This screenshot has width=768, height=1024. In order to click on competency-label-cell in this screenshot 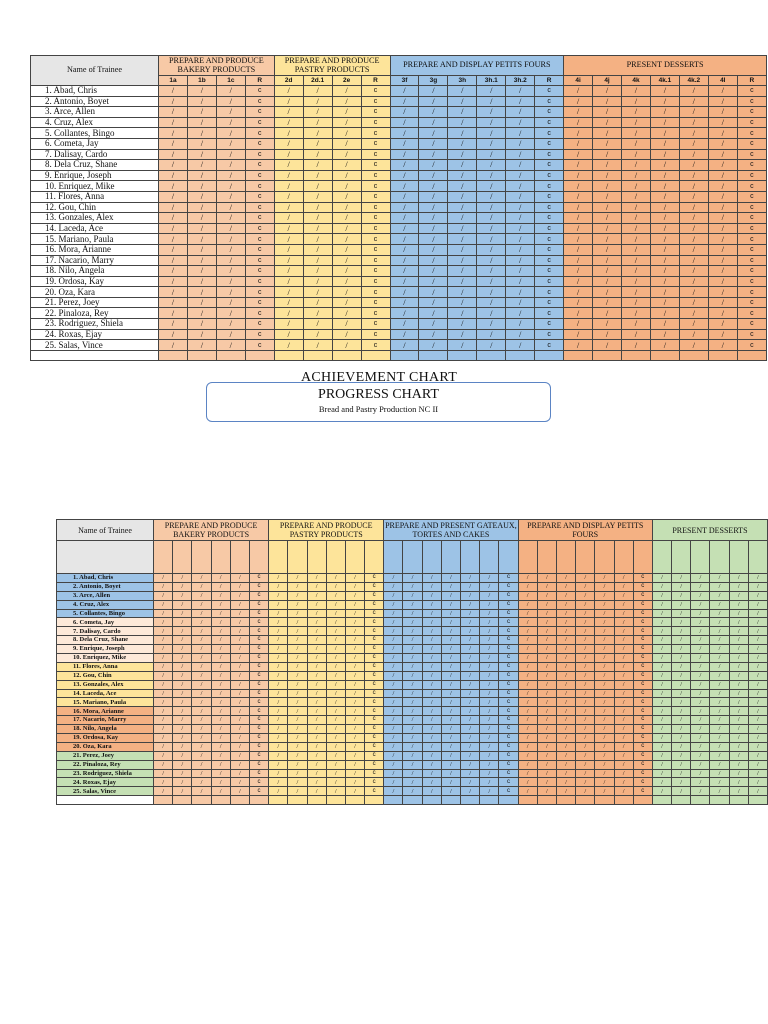, I will do `click(642, 557)`.